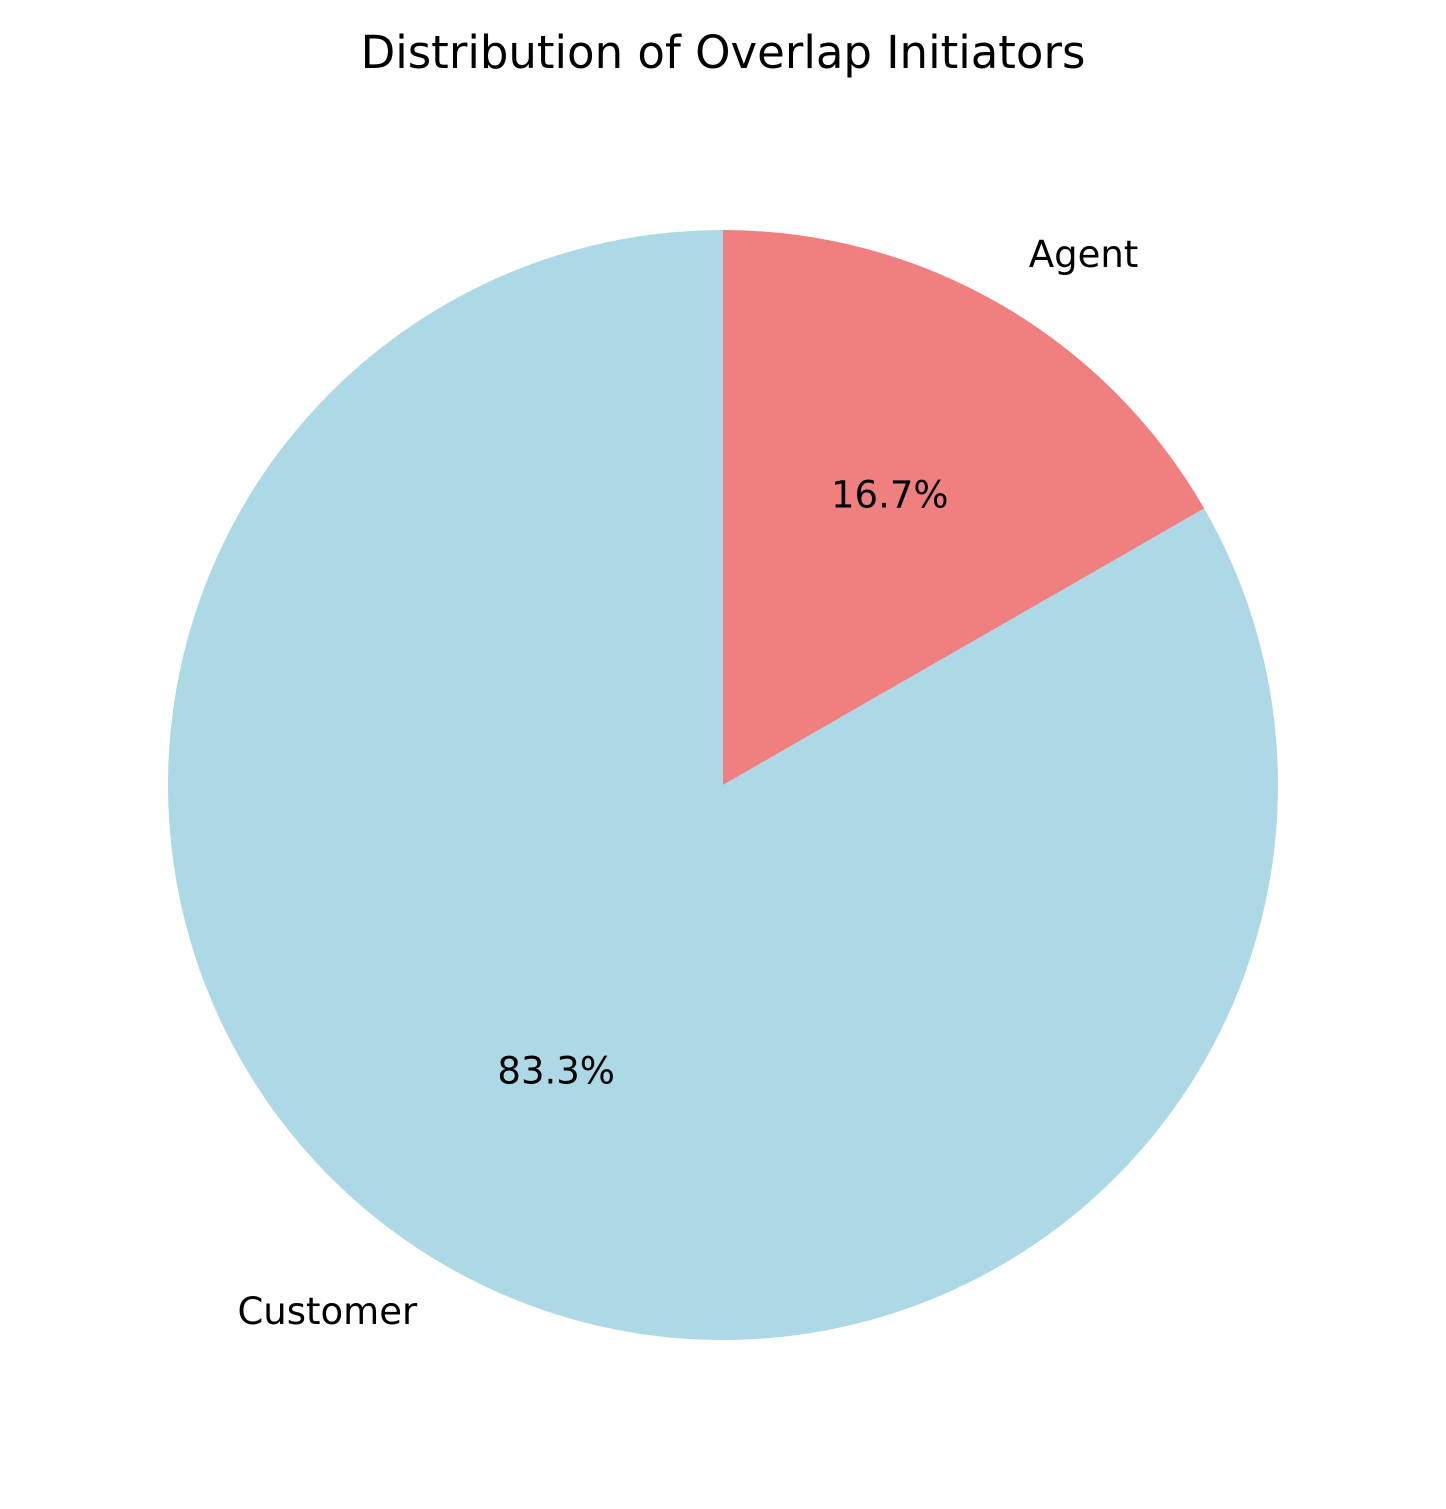  I want to click on chart-title: Distribution of Overlap Initiators, so click(723, 52).